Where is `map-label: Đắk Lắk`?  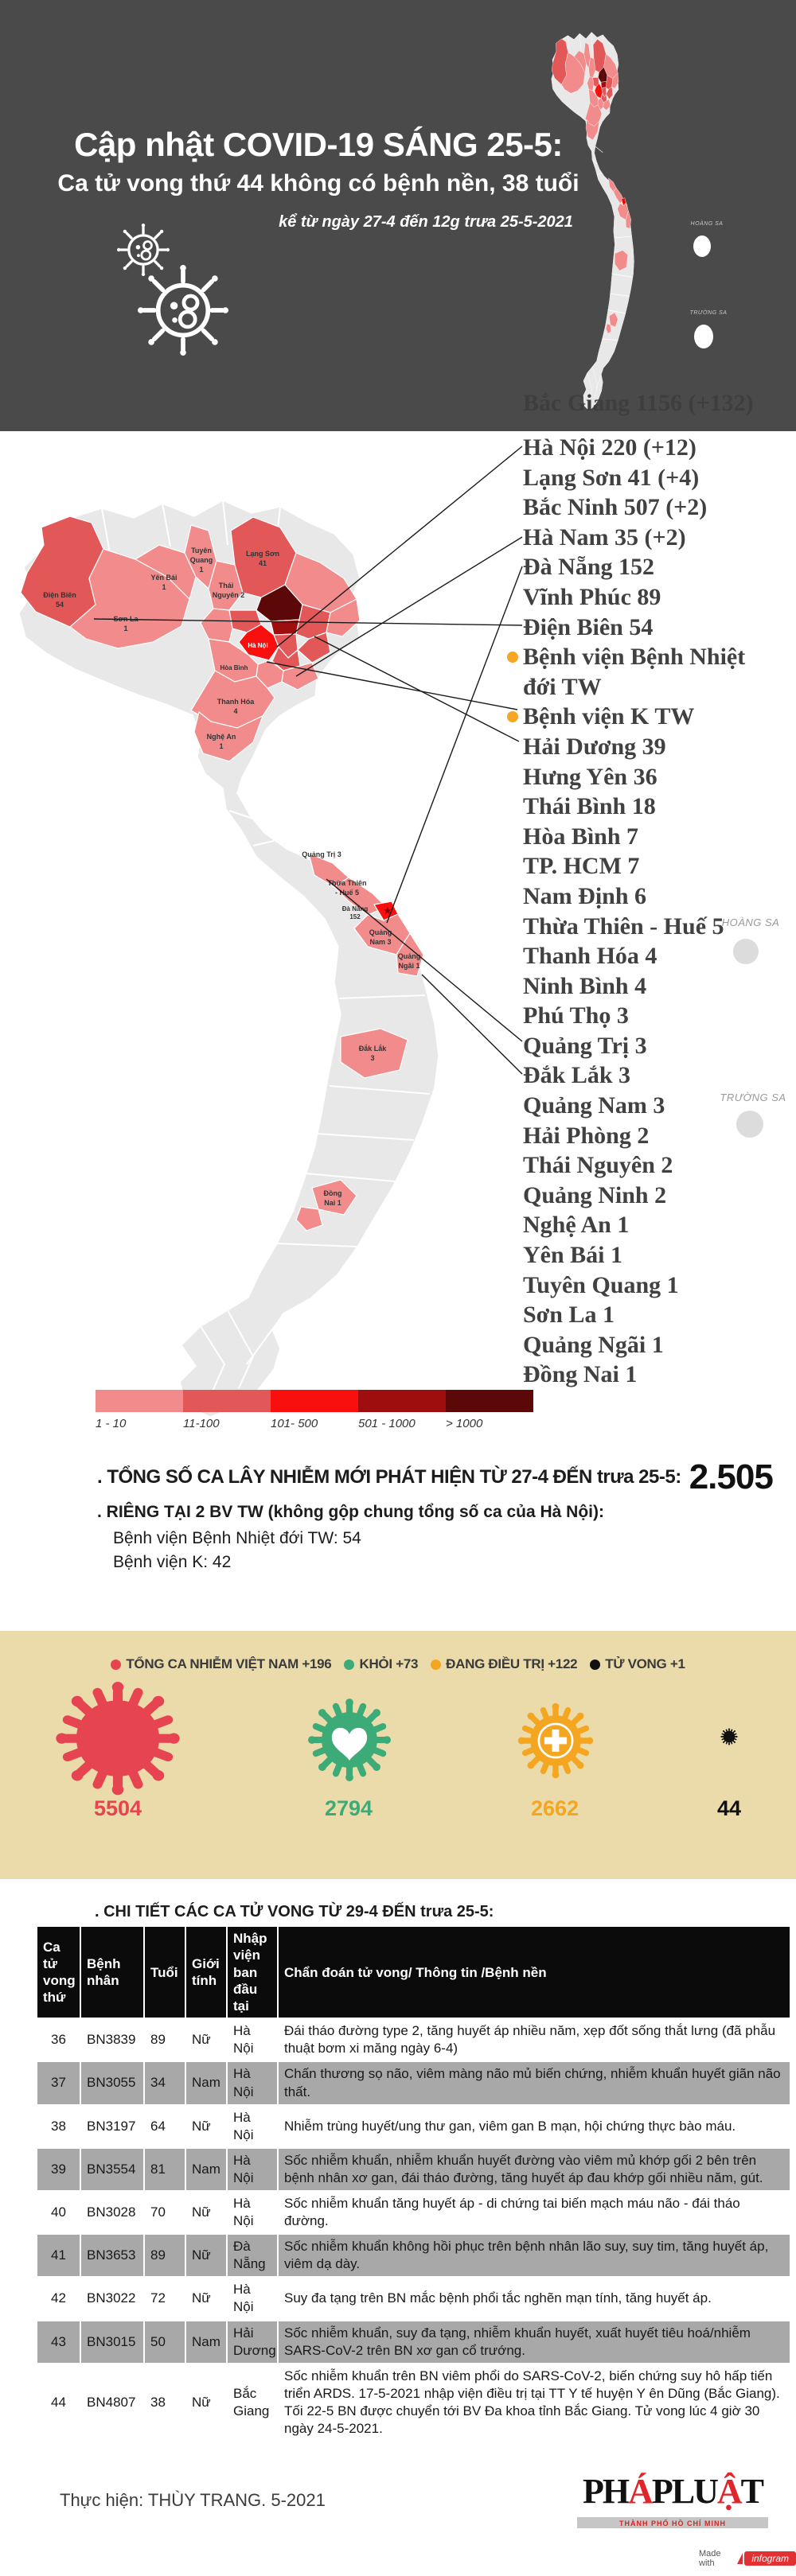 map-label: Đắk Lắk is located at coordinates (374, 1049).